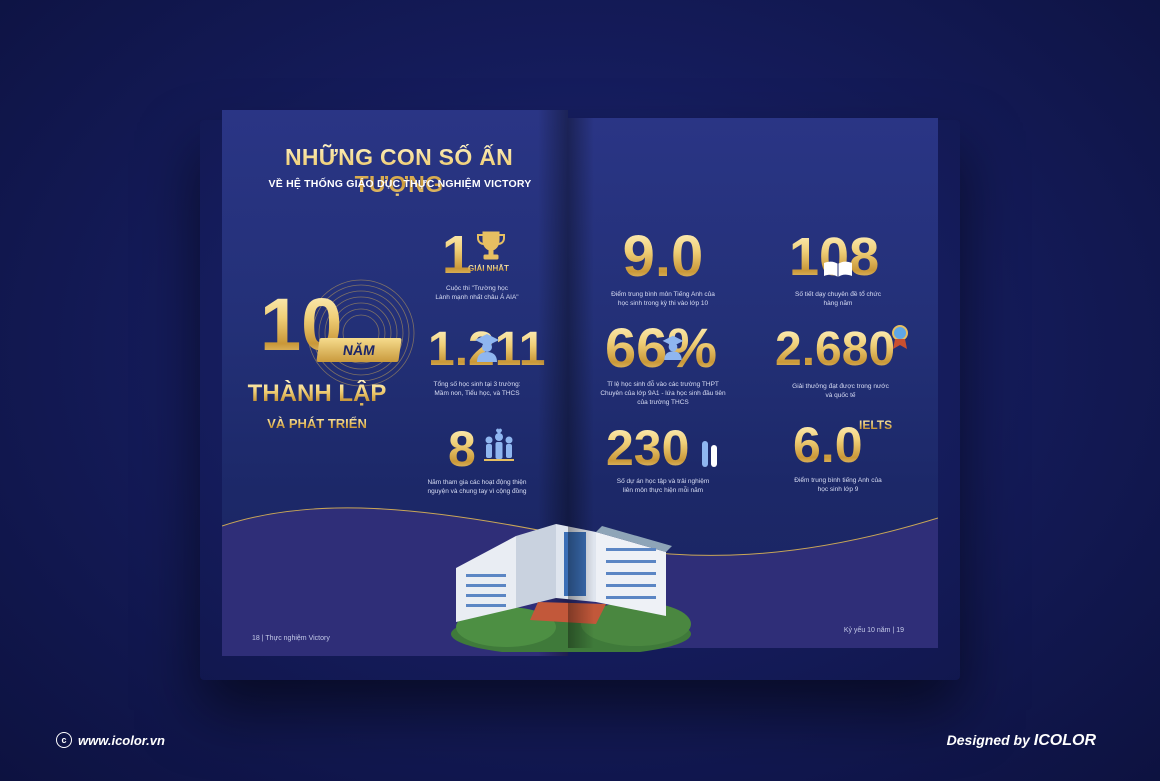 Image resolution: width=1160 pixels, height=781 pixels. I want to click on stat-value: 9.0, so click(663, 257).